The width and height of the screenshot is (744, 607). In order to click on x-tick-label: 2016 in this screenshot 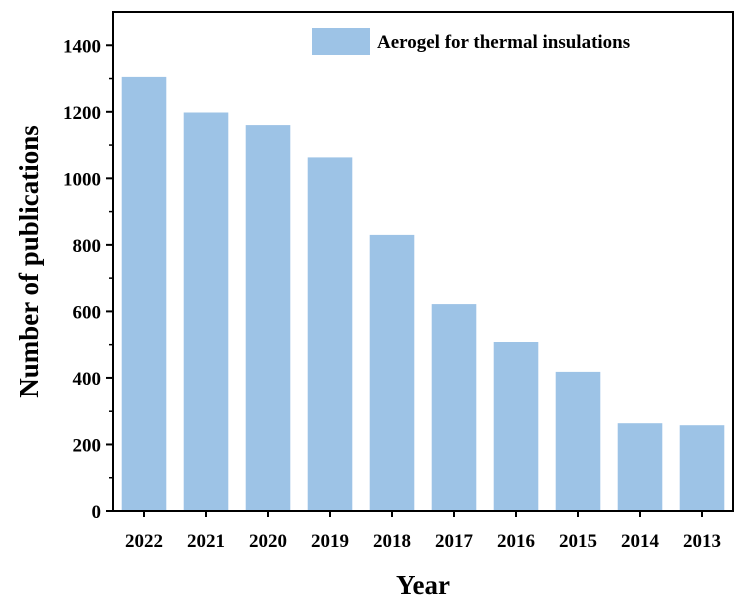, I will do `click(516, 541)`.